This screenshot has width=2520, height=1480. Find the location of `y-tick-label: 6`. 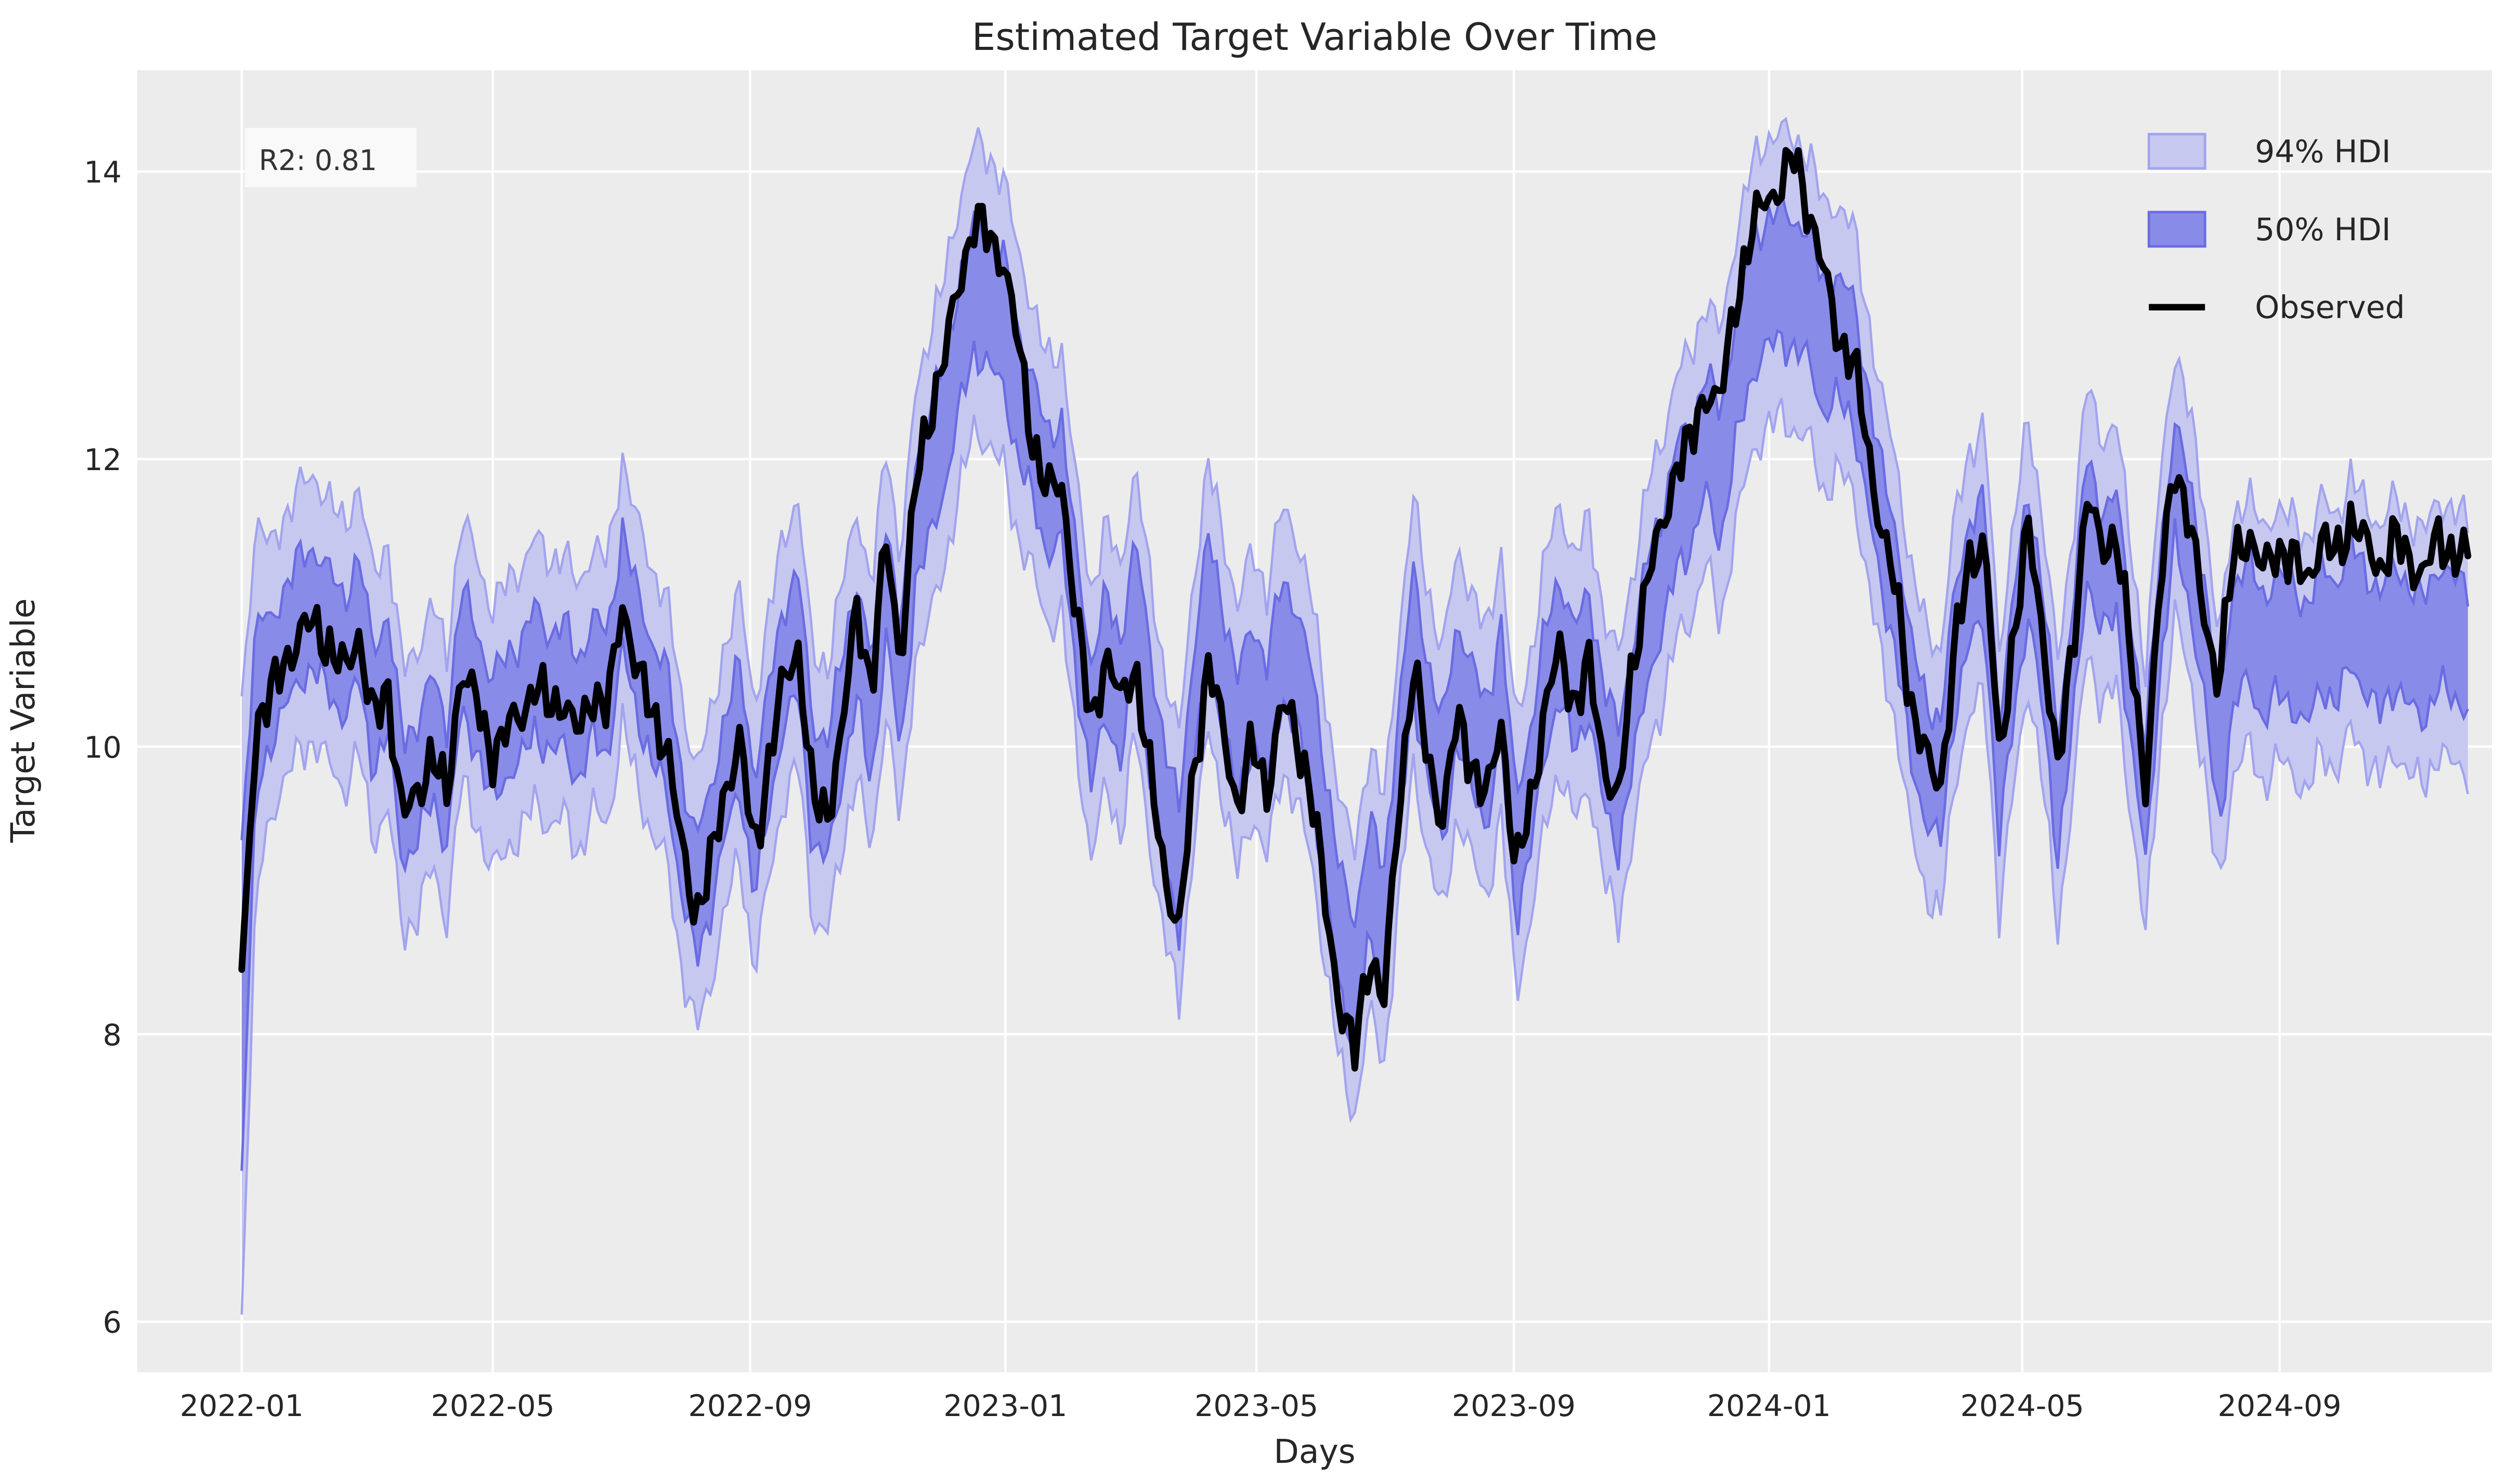

y-tick-label: 6 is located at coordinates (112, 1323).